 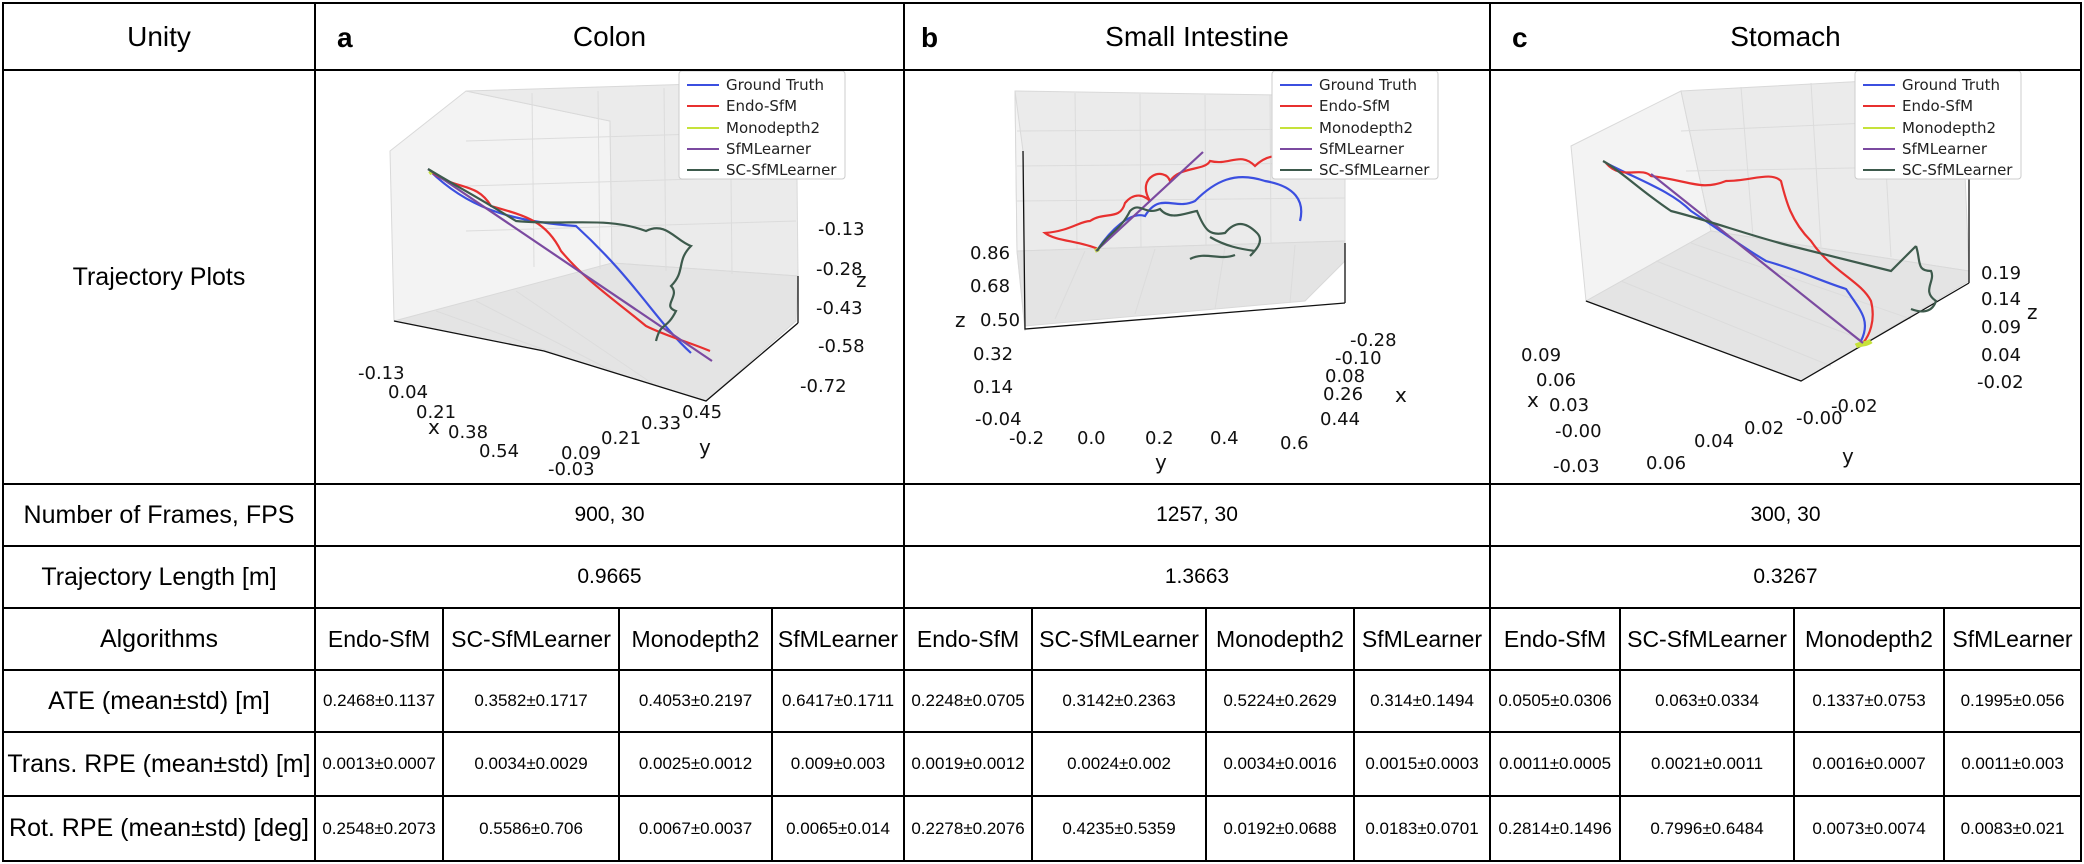 I want to click on legend-endo-sfm: Endo-SfM, so click(x=761, y=106).